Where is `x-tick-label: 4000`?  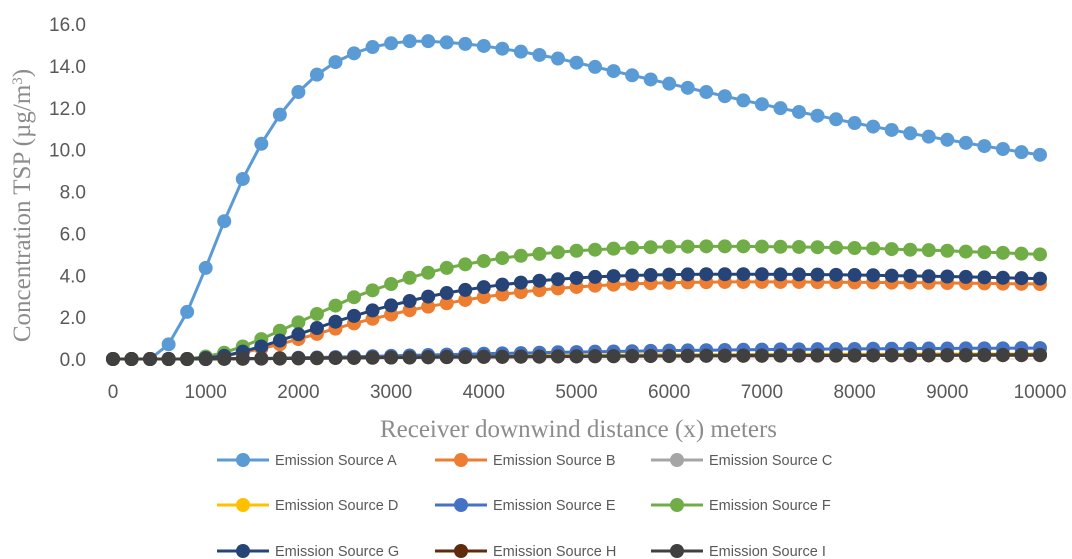 x-tick-label: 4000 is located at coordinates (484, 392).